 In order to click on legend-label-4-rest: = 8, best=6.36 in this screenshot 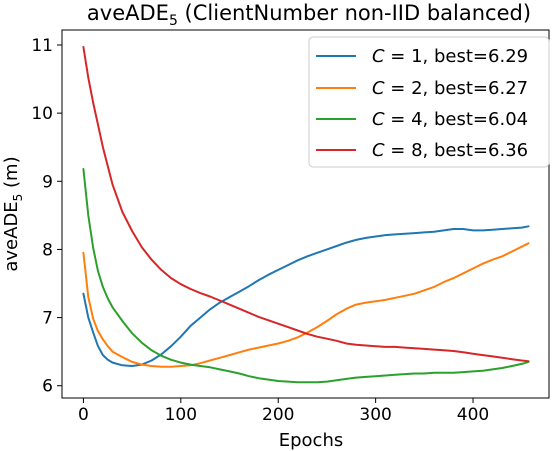, I will do `click(457, 150)`.